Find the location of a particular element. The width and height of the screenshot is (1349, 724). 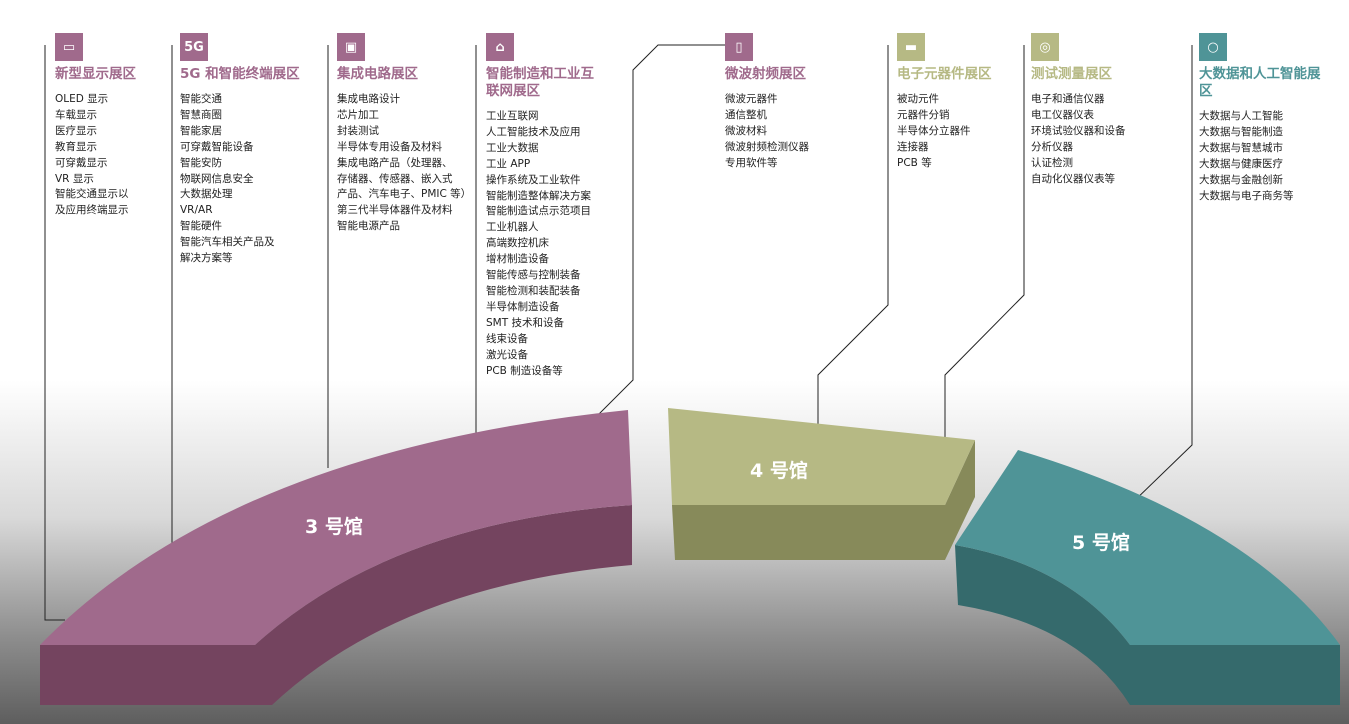

zone-item: 智能汽车相关产品及 is located at coordinates (227, 242).